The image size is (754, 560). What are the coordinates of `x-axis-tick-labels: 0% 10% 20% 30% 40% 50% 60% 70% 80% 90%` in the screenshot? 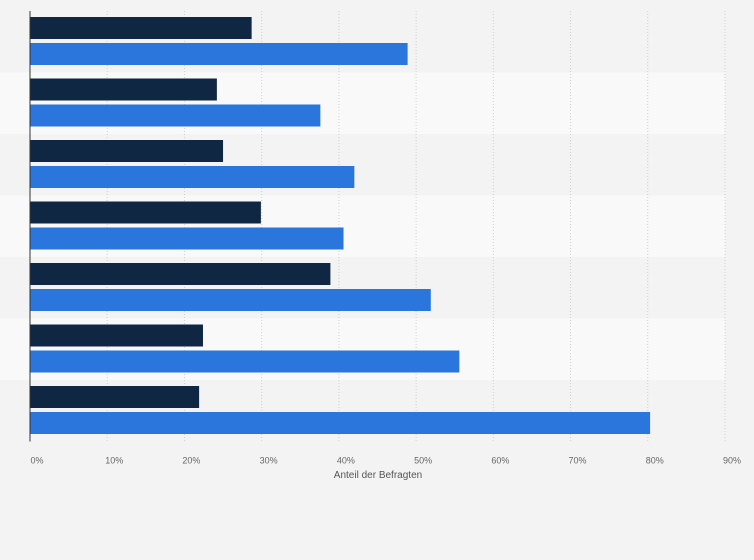 It's located at (385, 461).